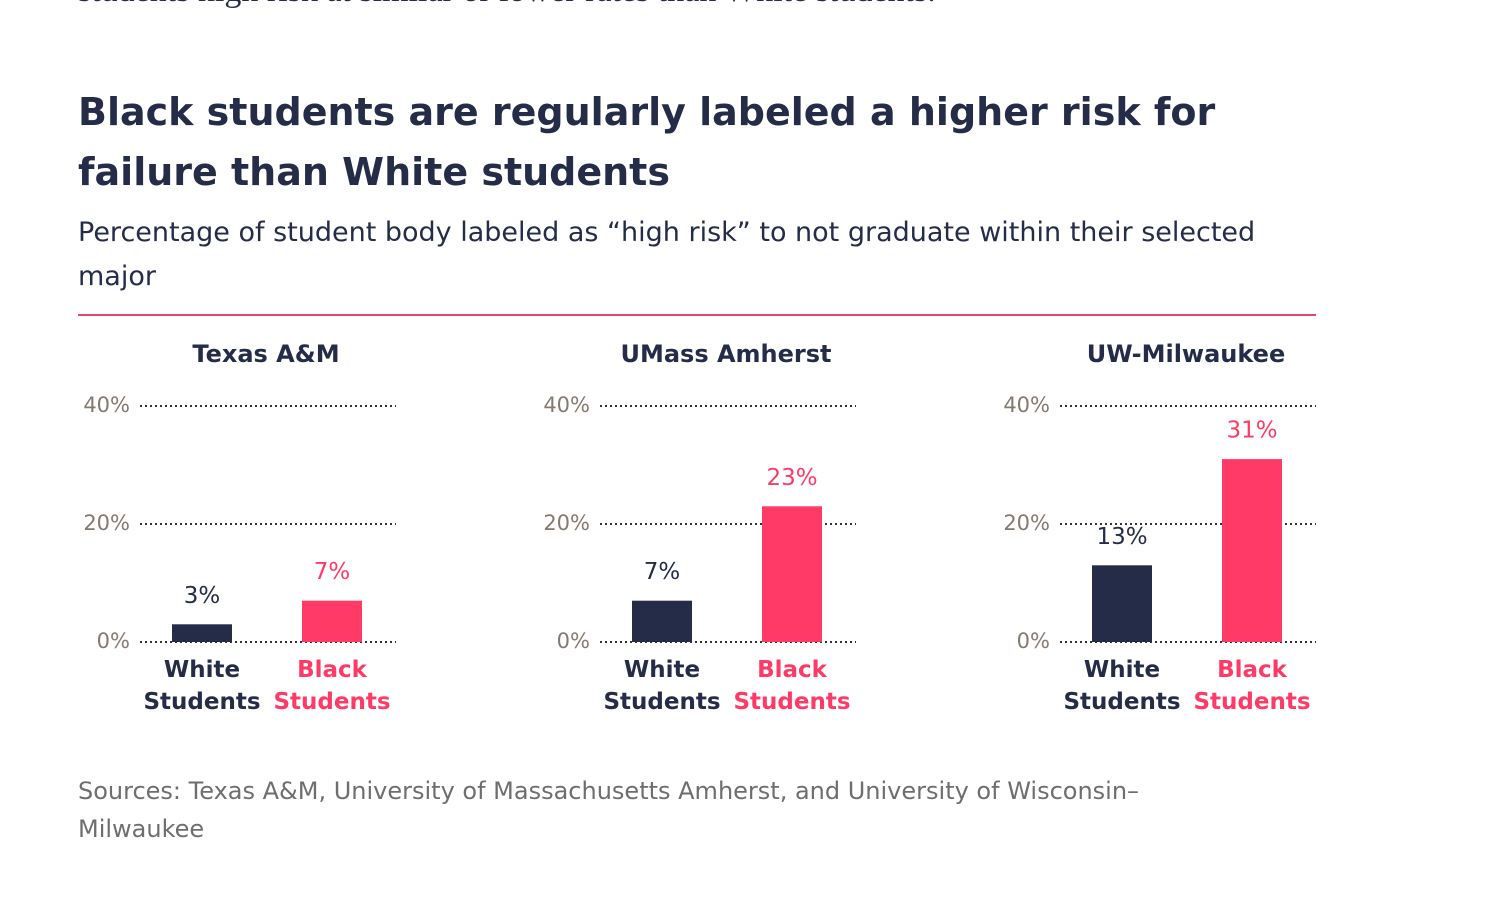  What do you see at coordinates (725, 354) in the screenshot?
I see `panel-title: UMass Amherst` at bounding box center [725, 354].